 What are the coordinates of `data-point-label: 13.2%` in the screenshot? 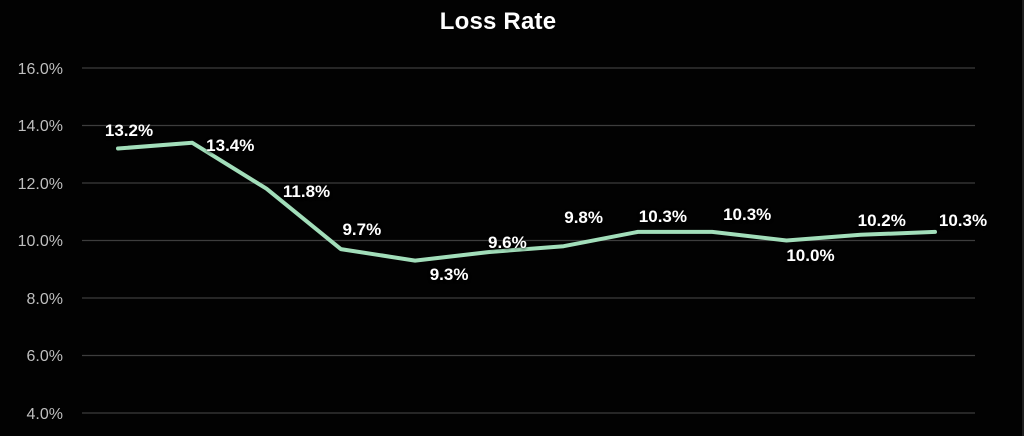 It's located at (129, 130).